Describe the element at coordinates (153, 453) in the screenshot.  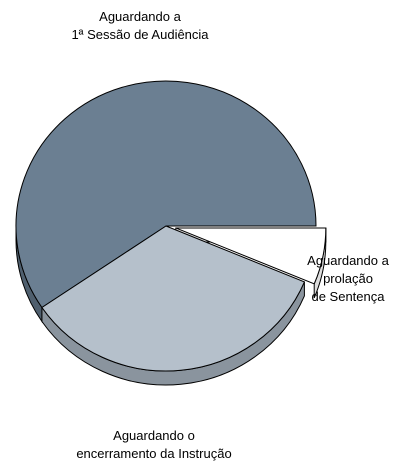
I see `slice-label-line: encerramento da Instrução` at that location.